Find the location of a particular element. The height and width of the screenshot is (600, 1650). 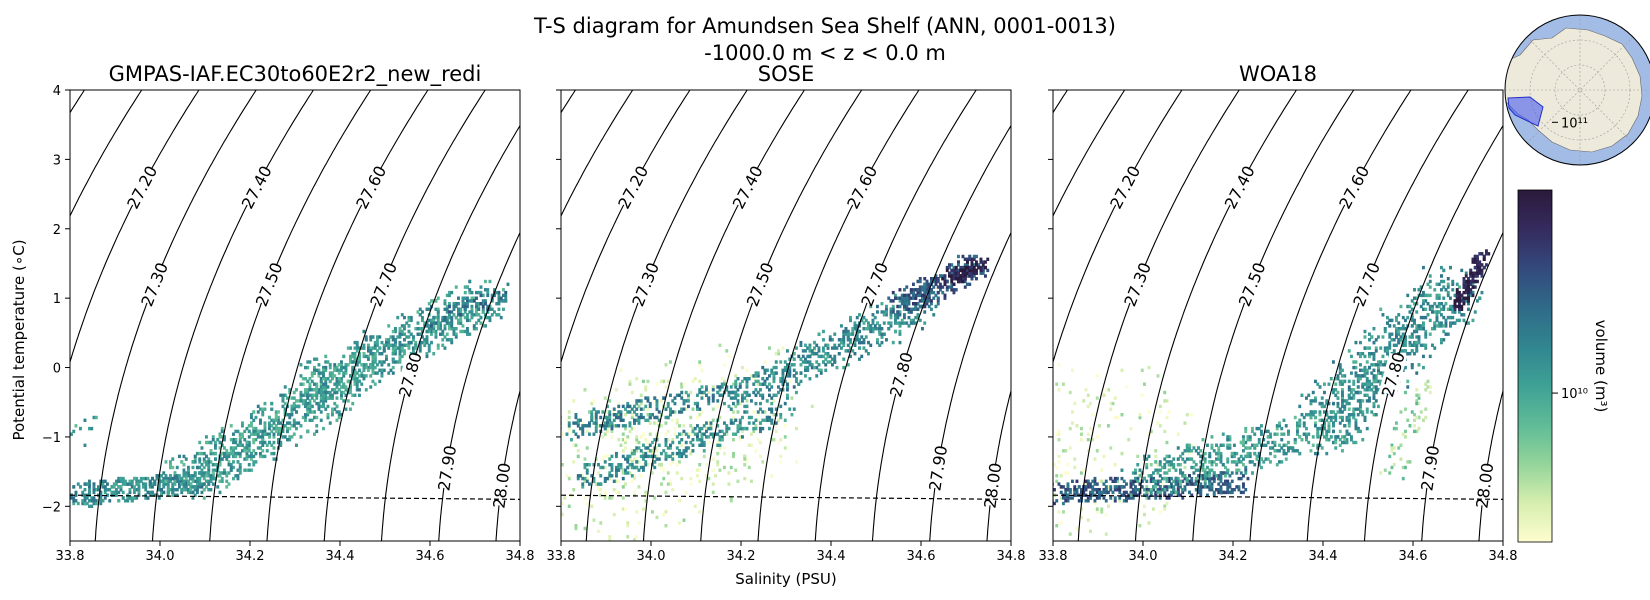

density-contour-line is located at coordinates (895, 315).